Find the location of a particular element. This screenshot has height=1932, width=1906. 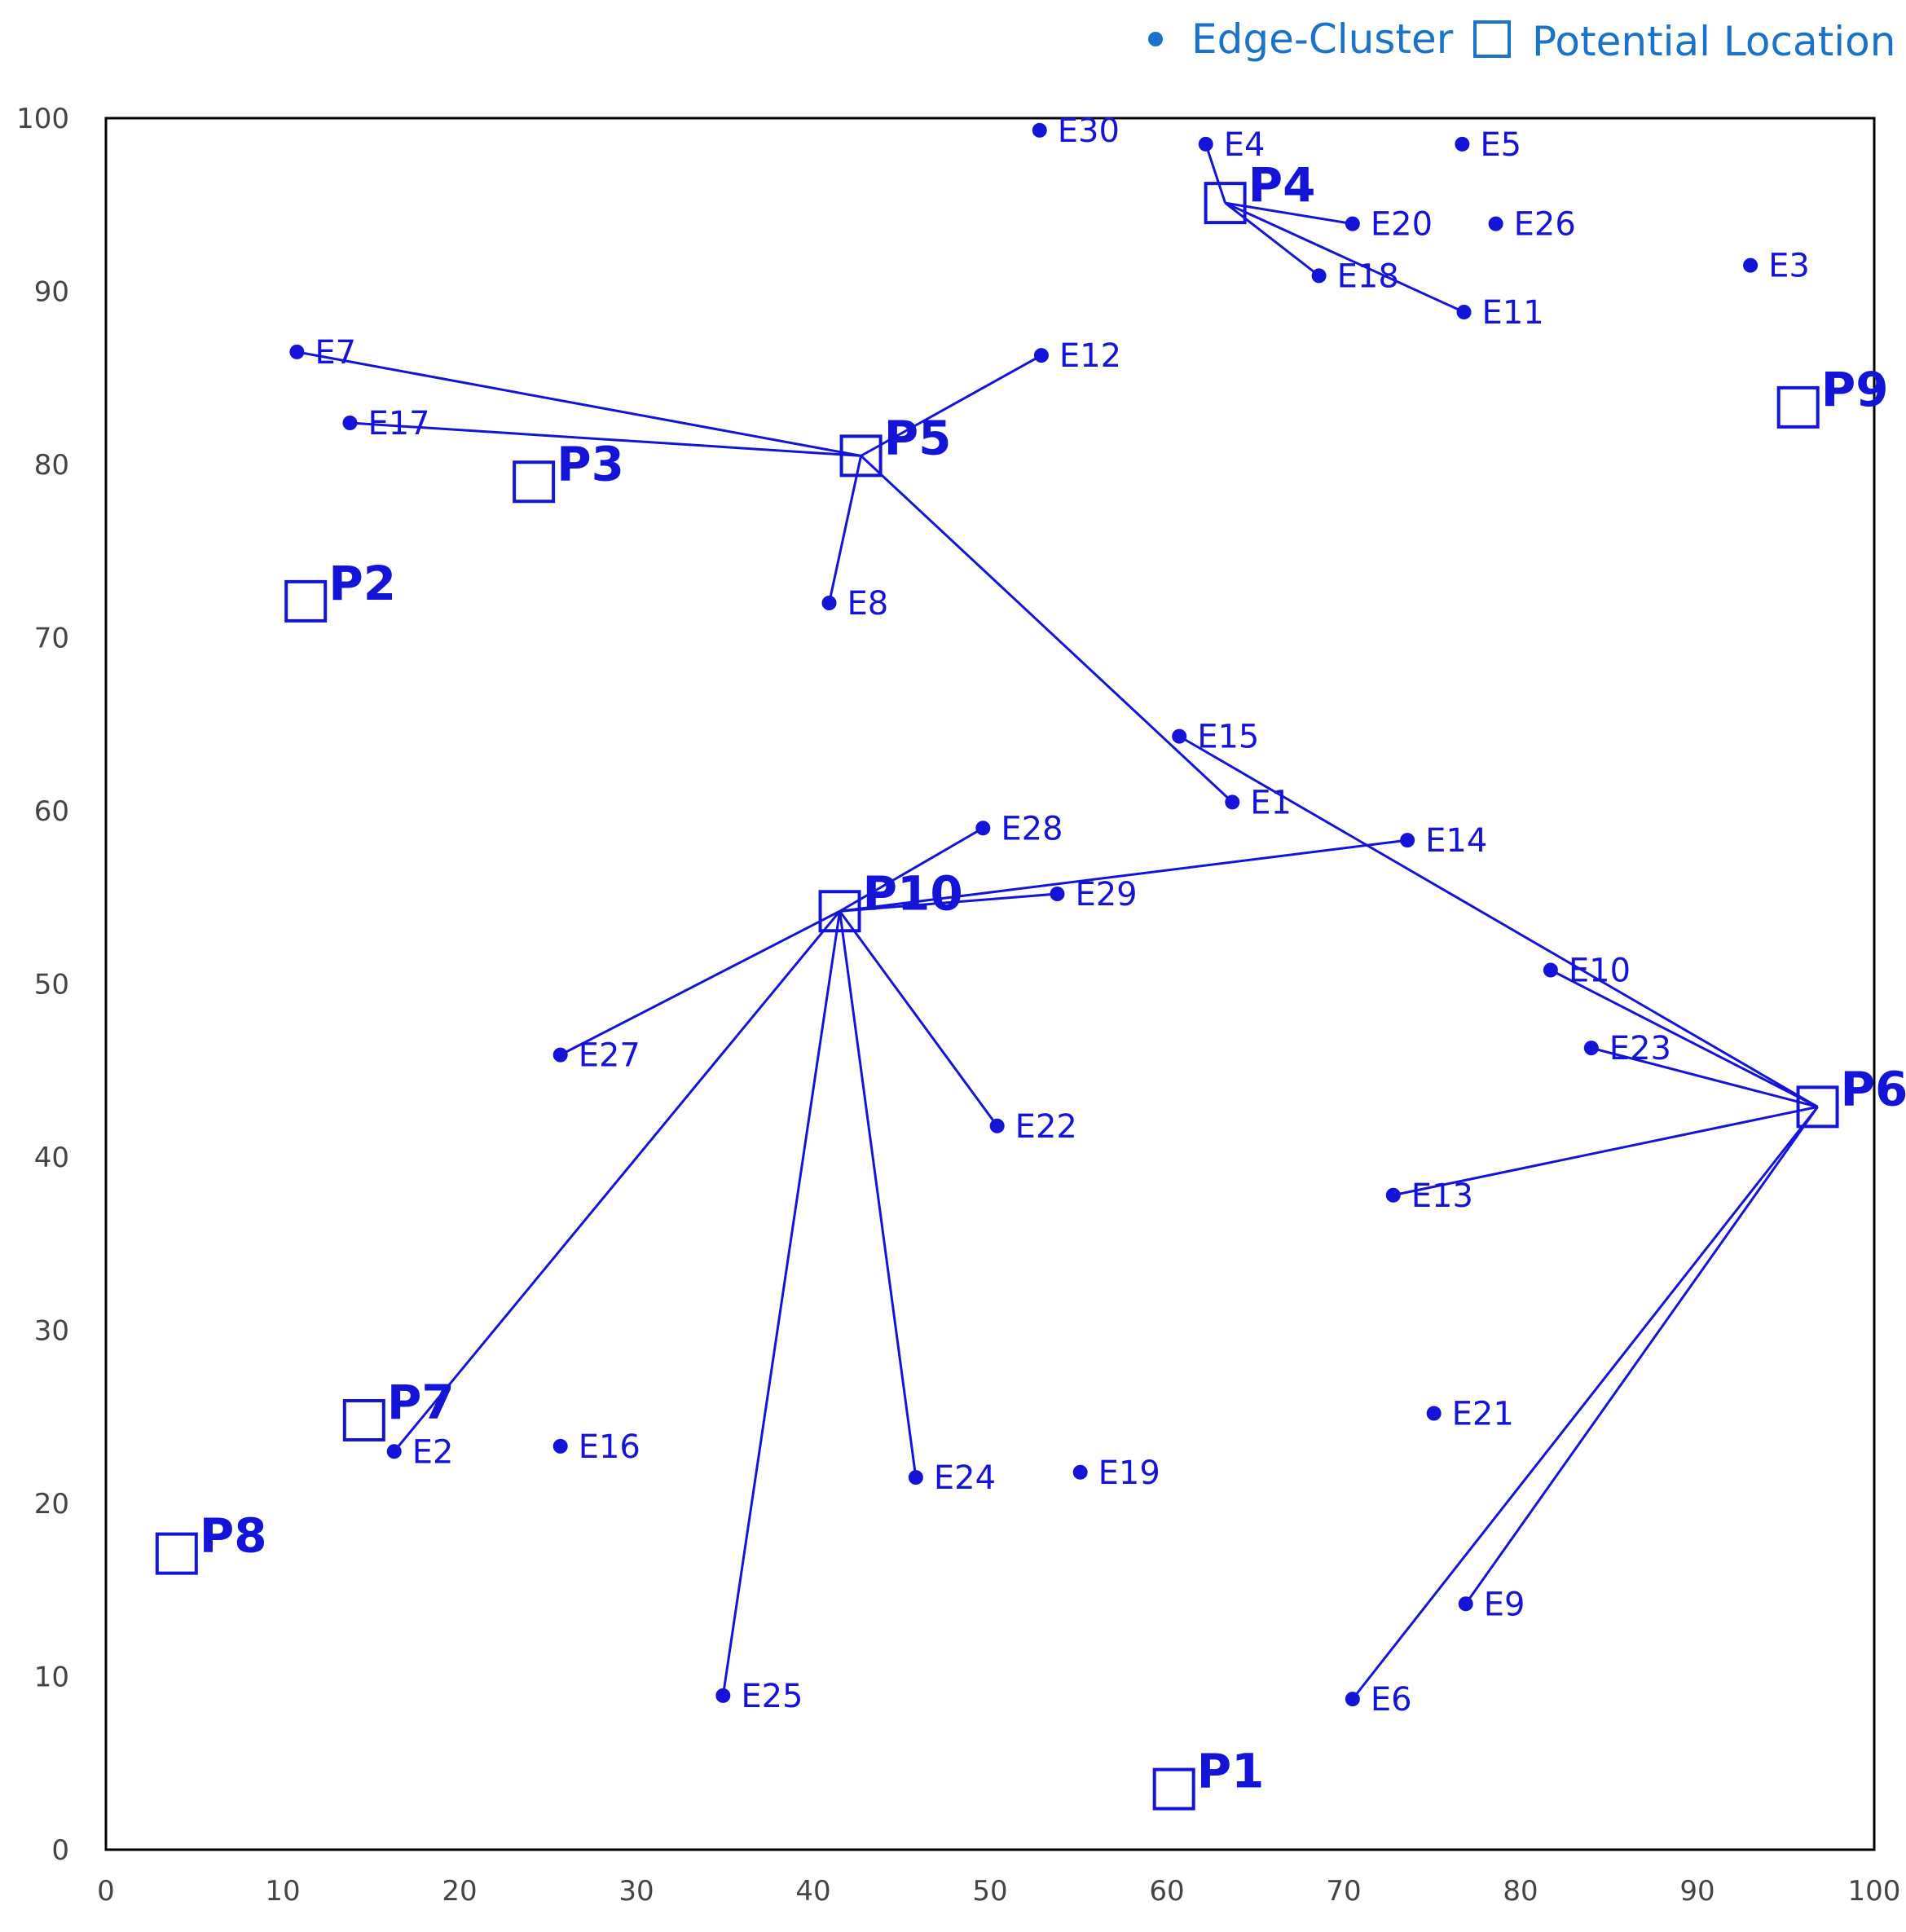

location-label-p7: P7 is located at coordinates (421, 1402).